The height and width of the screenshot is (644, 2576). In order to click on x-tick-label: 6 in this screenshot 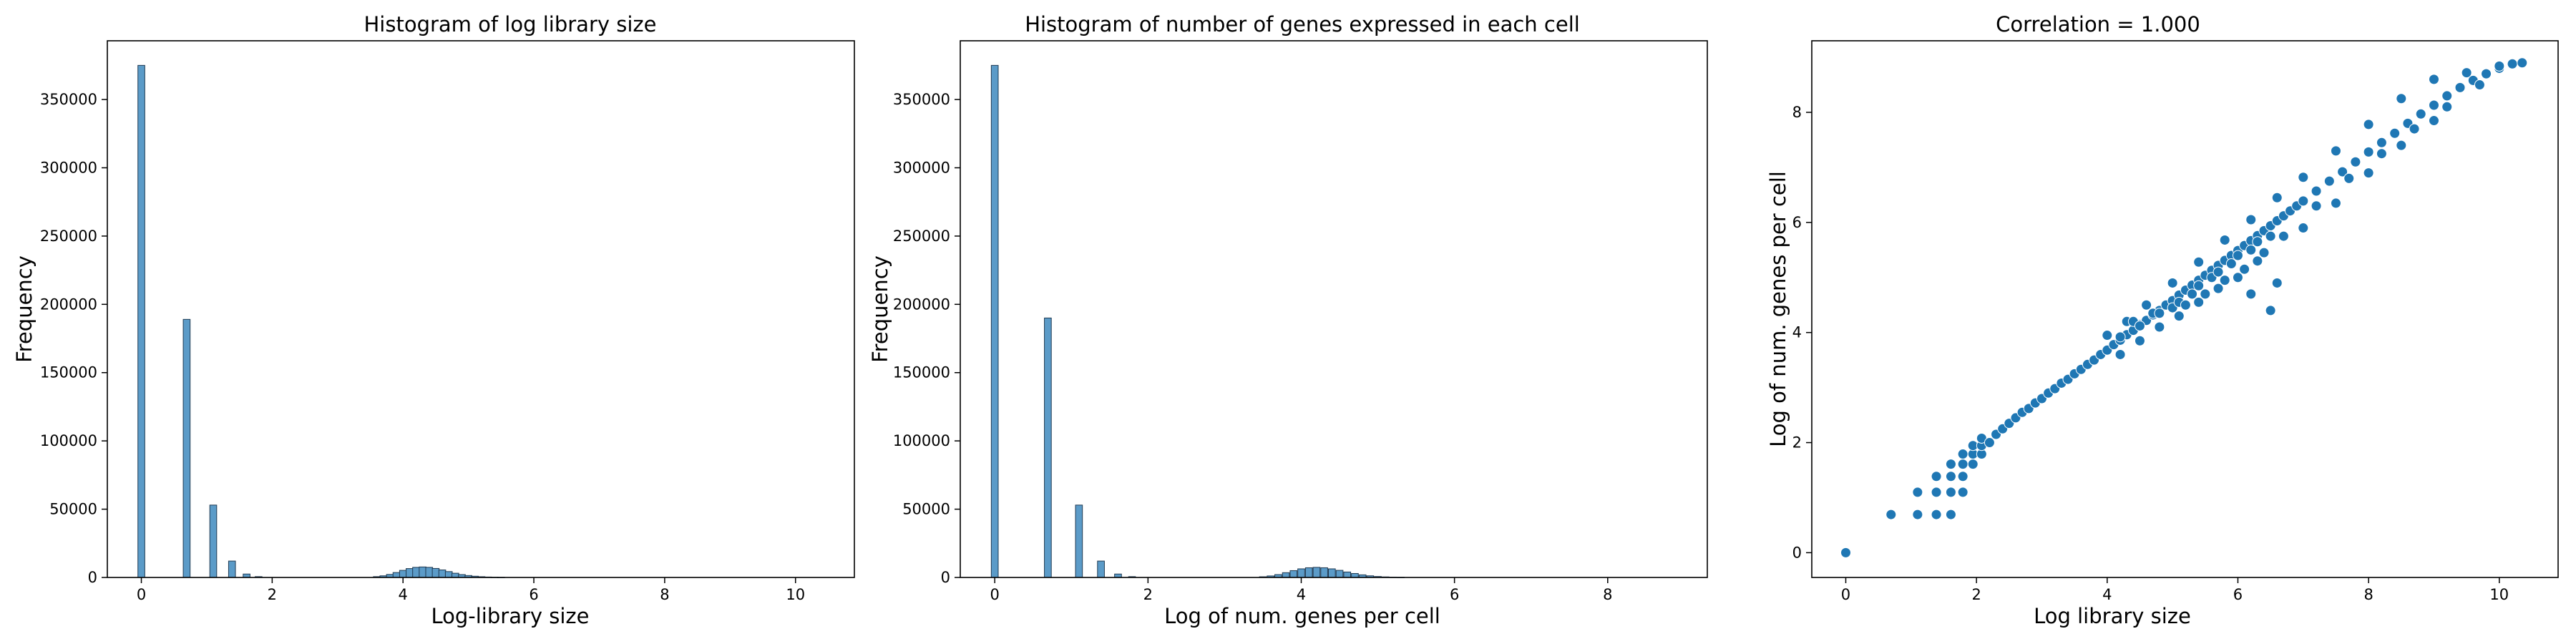, I will do `click(1454, 594)`.